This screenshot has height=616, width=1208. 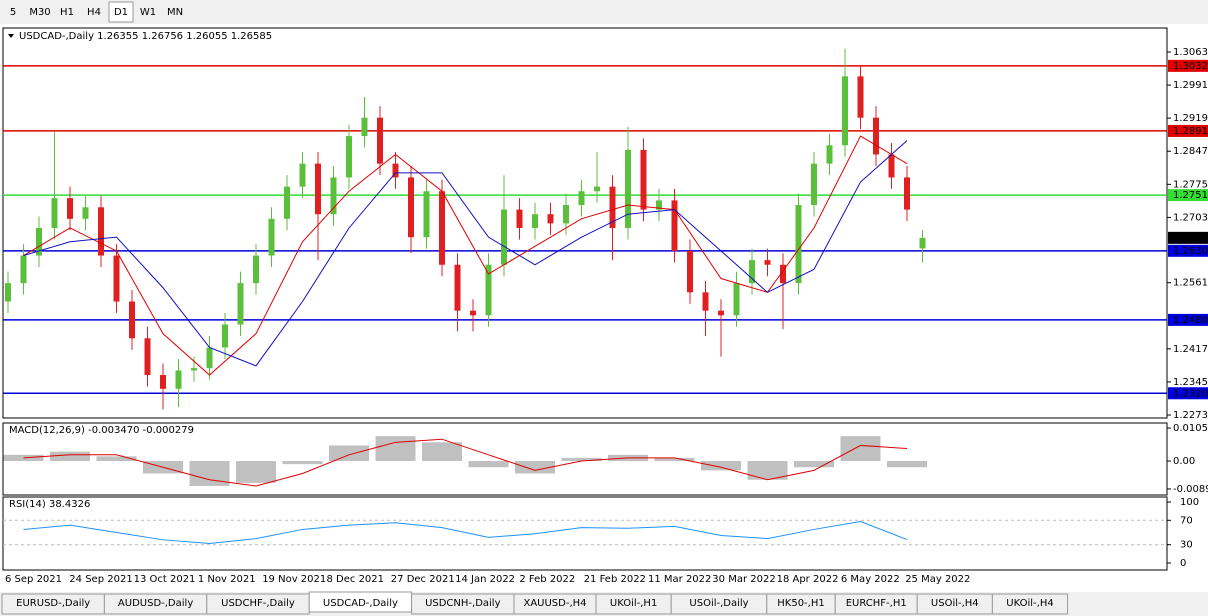 What do you see at coordinates (633, 603) in the screenshot?
I see `tab-label: UKOil-,H1` at bounding box center [633, 603].